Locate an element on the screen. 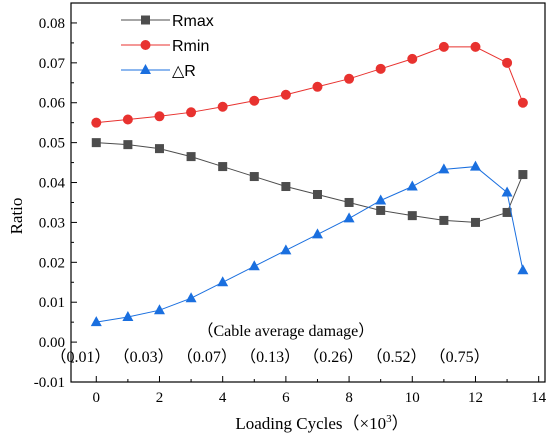 This screenshot has width=550, height=439. damage-value-label: （0.01） is located at coordinates (80, 357).